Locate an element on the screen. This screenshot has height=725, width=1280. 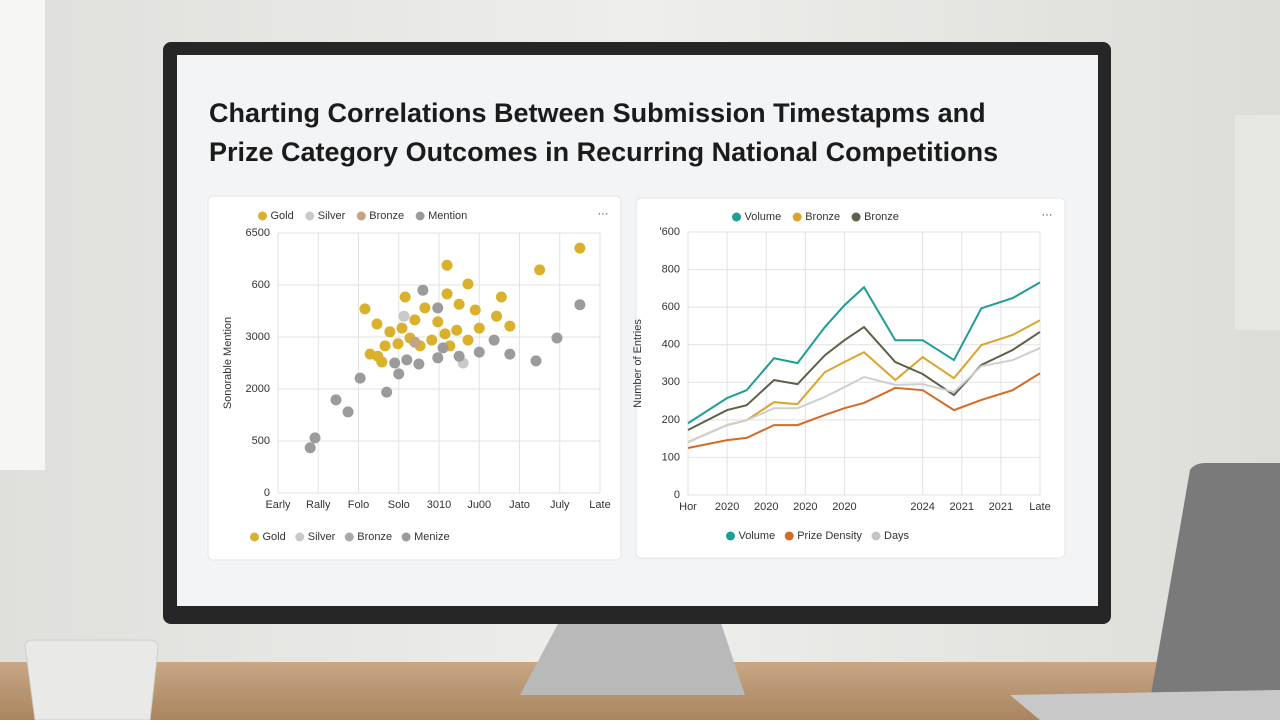
legend-label: Menize is located at coordinates (431, 537).